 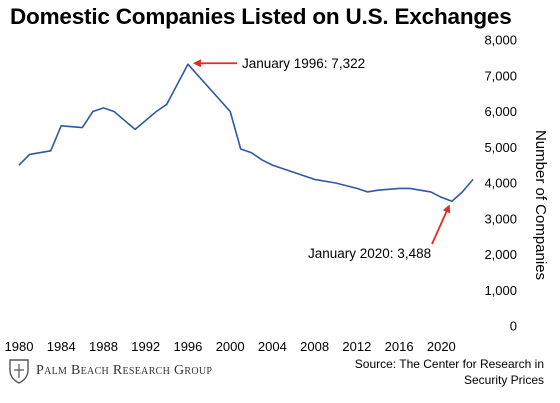 I want to click on y-tick-label: 8,000, so click(x=500, y=40).